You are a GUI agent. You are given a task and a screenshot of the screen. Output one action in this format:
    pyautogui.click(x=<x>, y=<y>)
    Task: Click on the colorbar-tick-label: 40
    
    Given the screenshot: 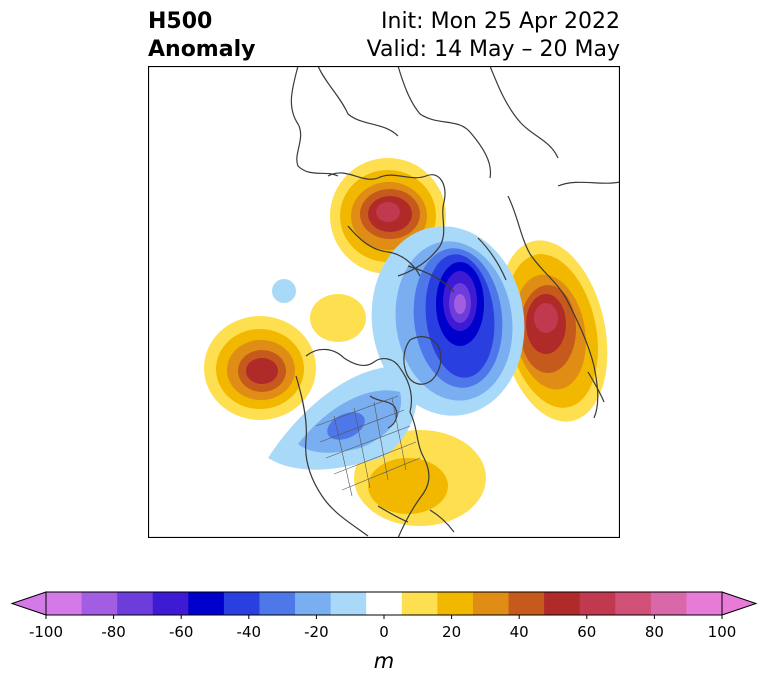 What is the action you would take?
    pyautogui.click(x=519, y=632)
    